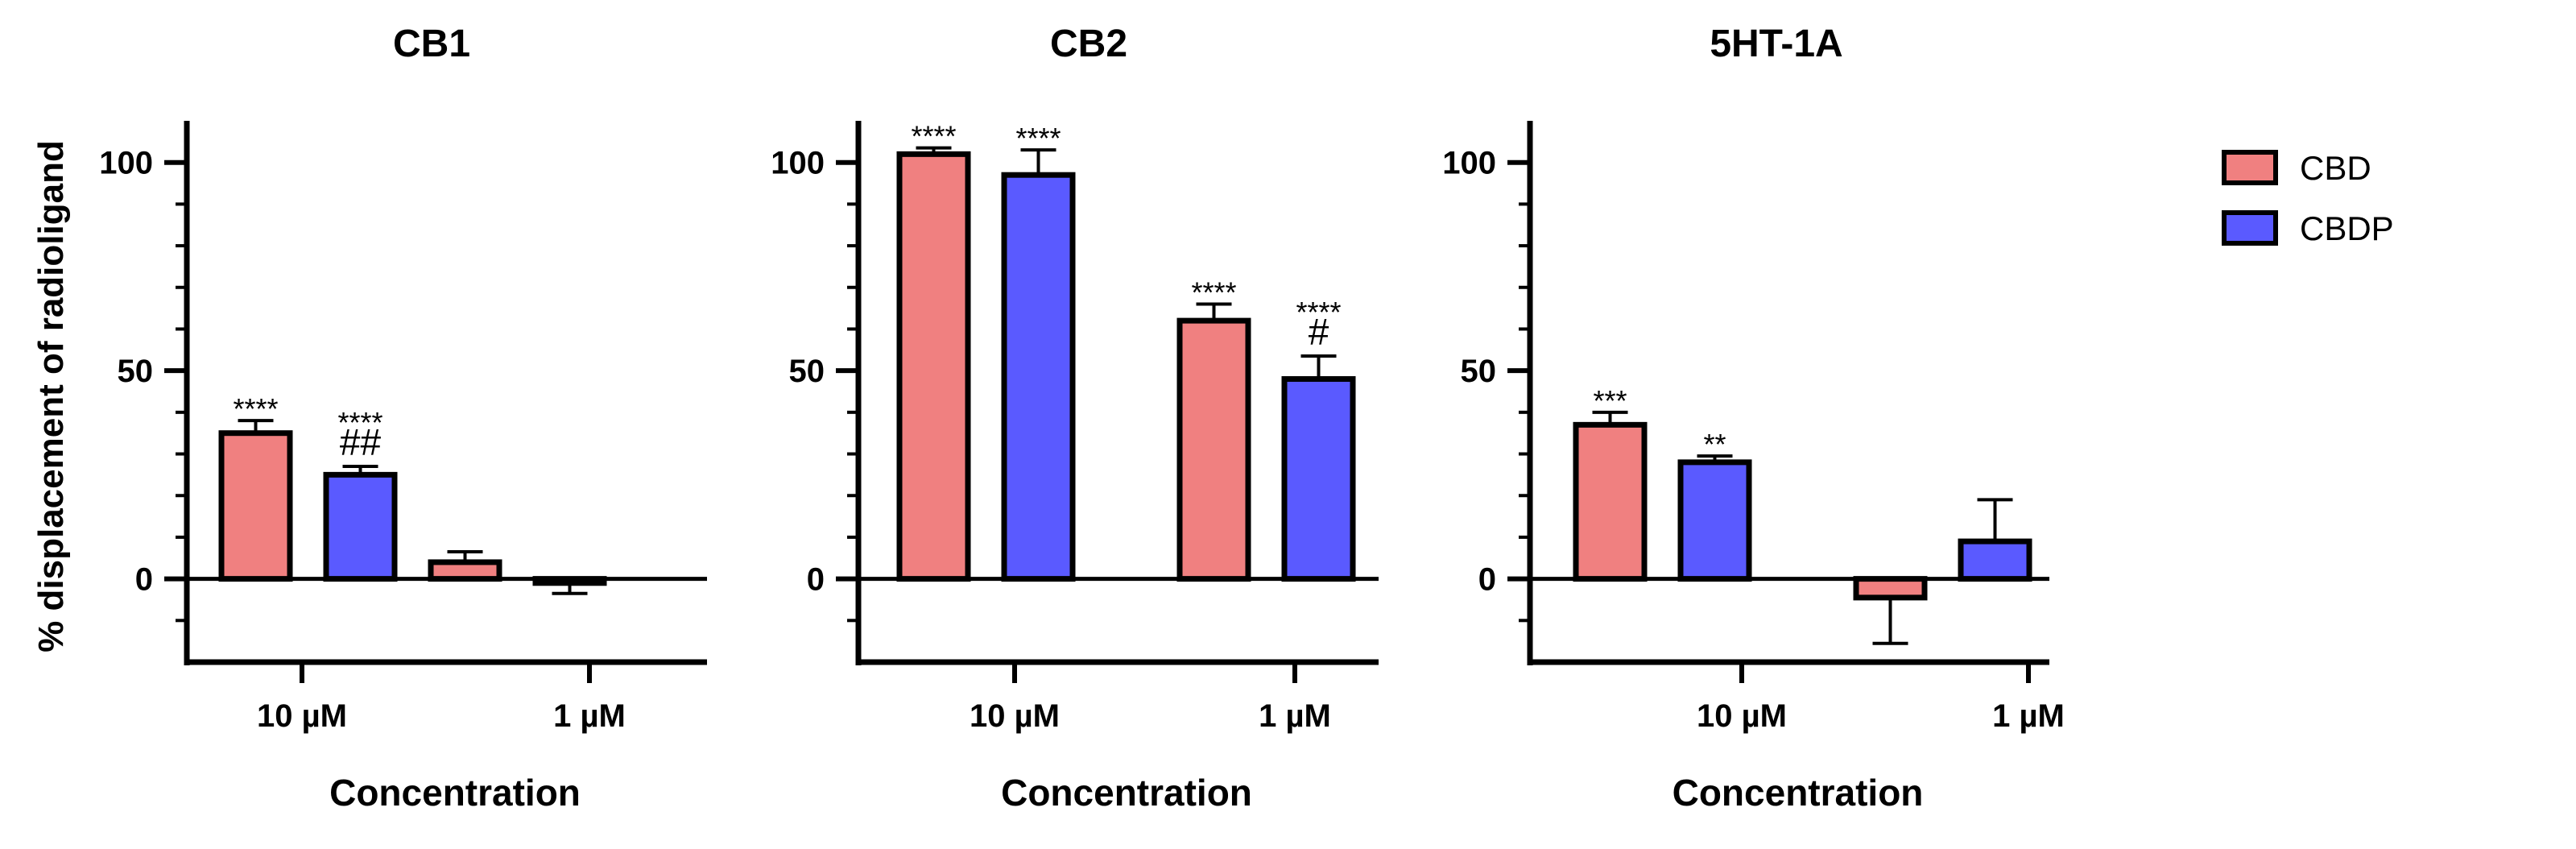  I want to click on panel-title-cb1: CB1, so click(432, 44).